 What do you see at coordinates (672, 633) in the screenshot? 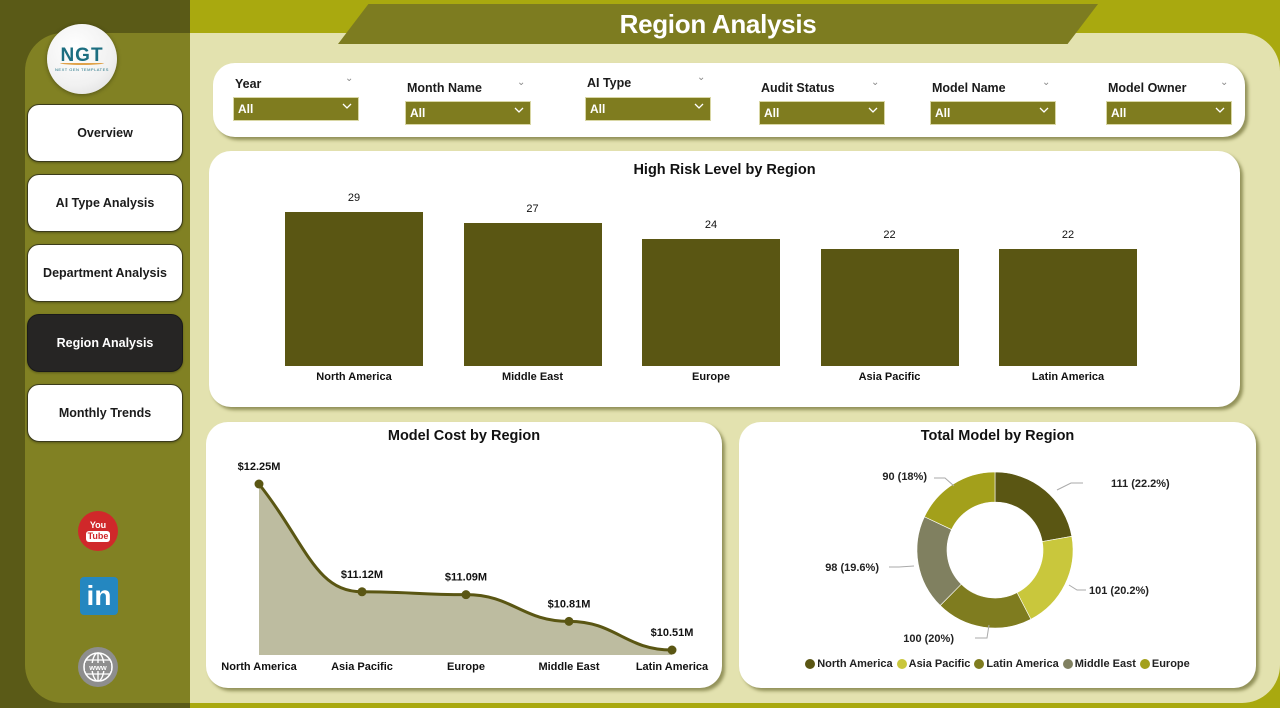
I see `data-value-label: $10.51M` at bounding box center [672, 633].